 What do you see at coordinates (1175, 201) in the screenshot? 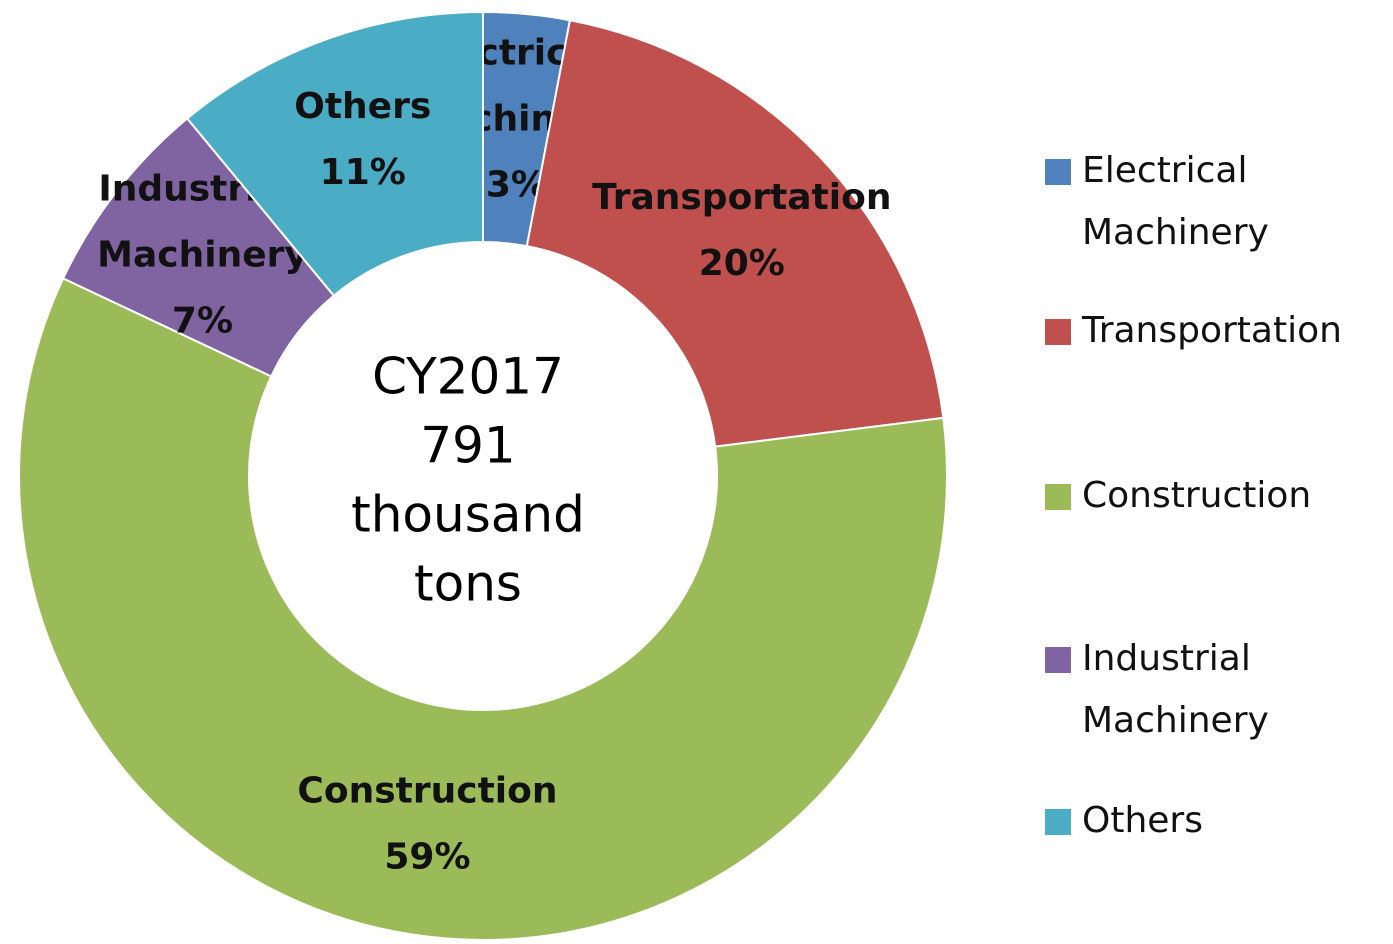
I see `legend-label: Electrical Machinery` at bounding box center [1175, 201].